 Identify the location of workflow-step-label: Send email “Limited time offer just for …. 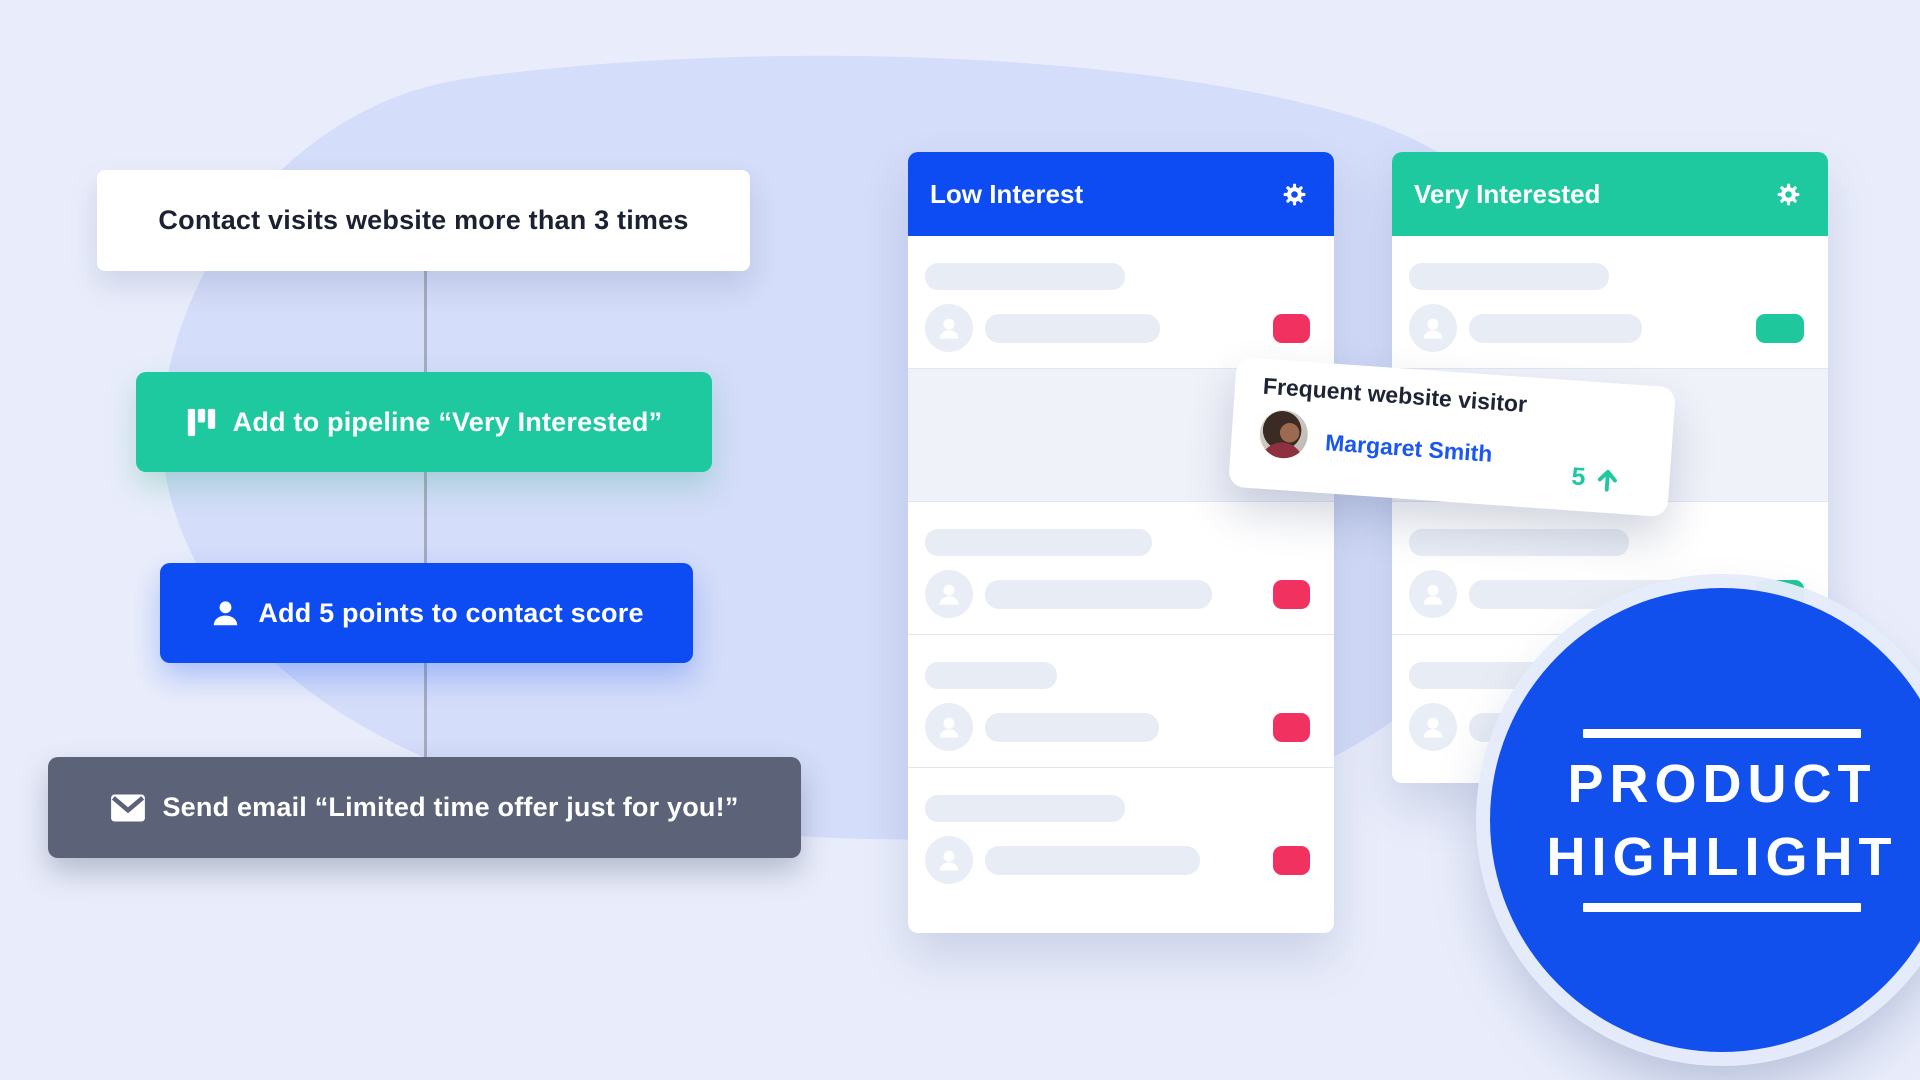
(450, 807).